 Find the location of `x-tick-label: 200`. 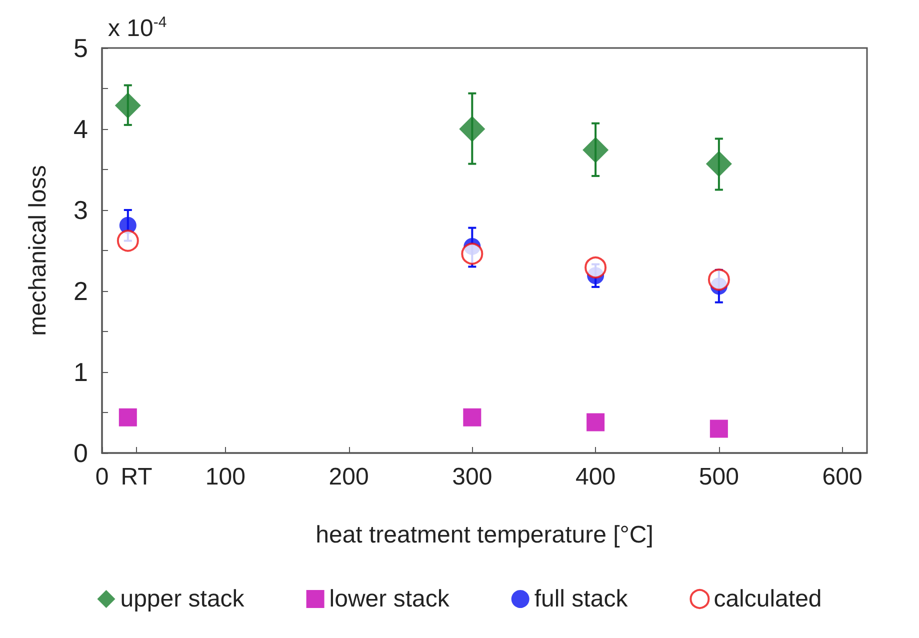

x-tick-label: 200 is located at coordinates (348, 477).